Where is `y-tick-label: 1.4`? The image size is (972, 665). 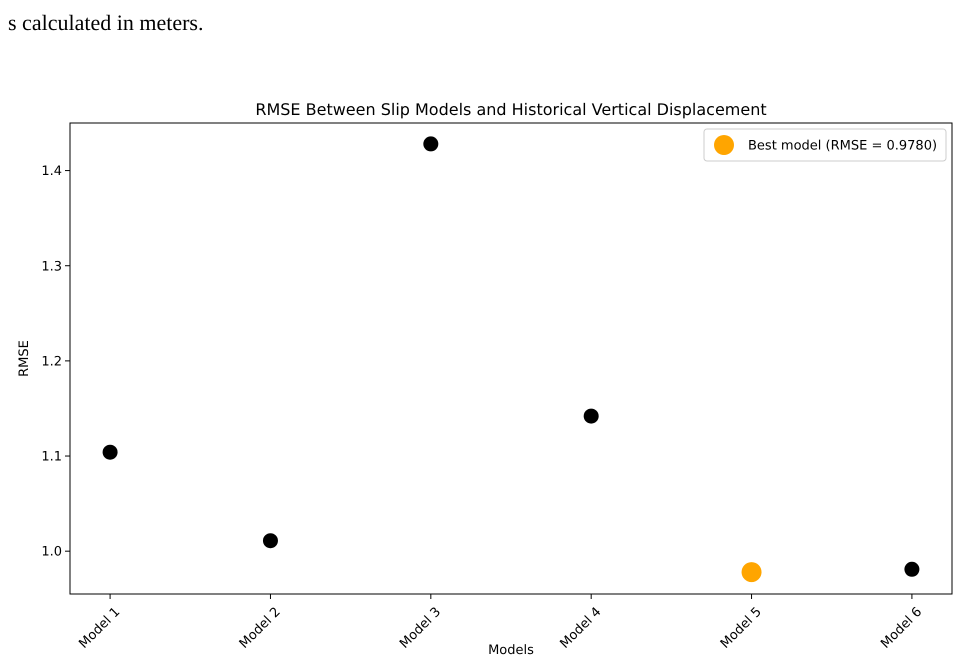 y-tick-label: 1.4 is located at coordinates (51, 172).